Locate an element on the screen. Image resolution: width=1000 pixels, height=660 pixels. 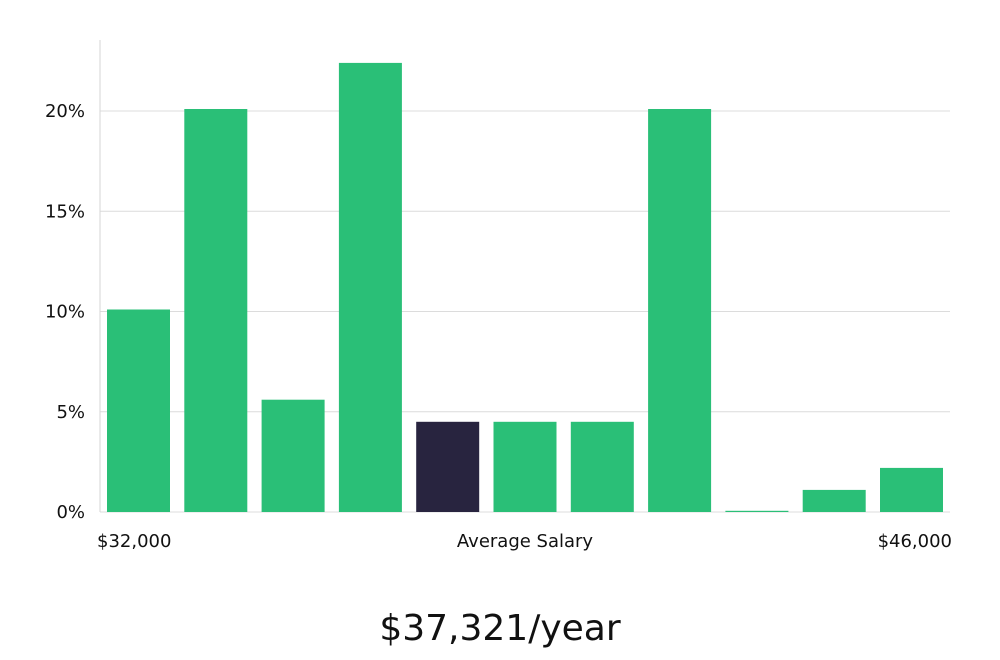
x-axis-title: Average Salary is located at coordinates (525, 541).